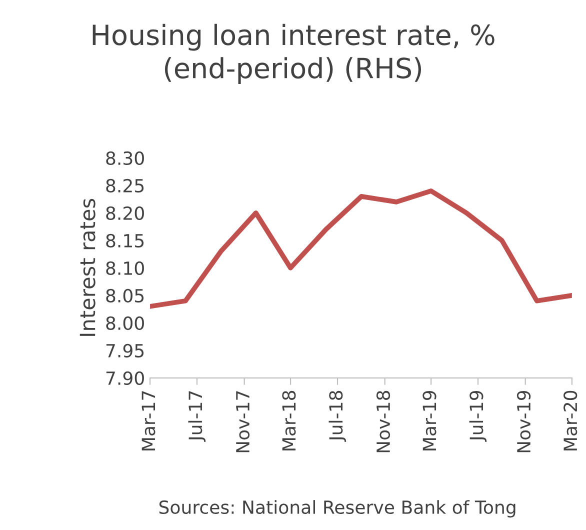 The image size is (586, 530). What do you see at coordinates (197, 416) in the screenshot?
I see `x-tick-label: Jul-17` at bounding box center [197, 416].